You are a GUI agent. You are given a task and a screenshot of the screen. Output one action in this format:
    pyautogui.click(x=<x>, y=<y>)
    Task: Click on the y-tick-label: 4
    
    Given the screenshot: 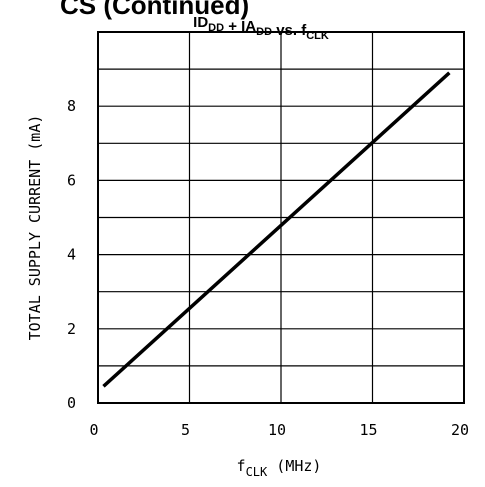 What is the action you would take?
    pyautogui.click(x=71, y=255)
    